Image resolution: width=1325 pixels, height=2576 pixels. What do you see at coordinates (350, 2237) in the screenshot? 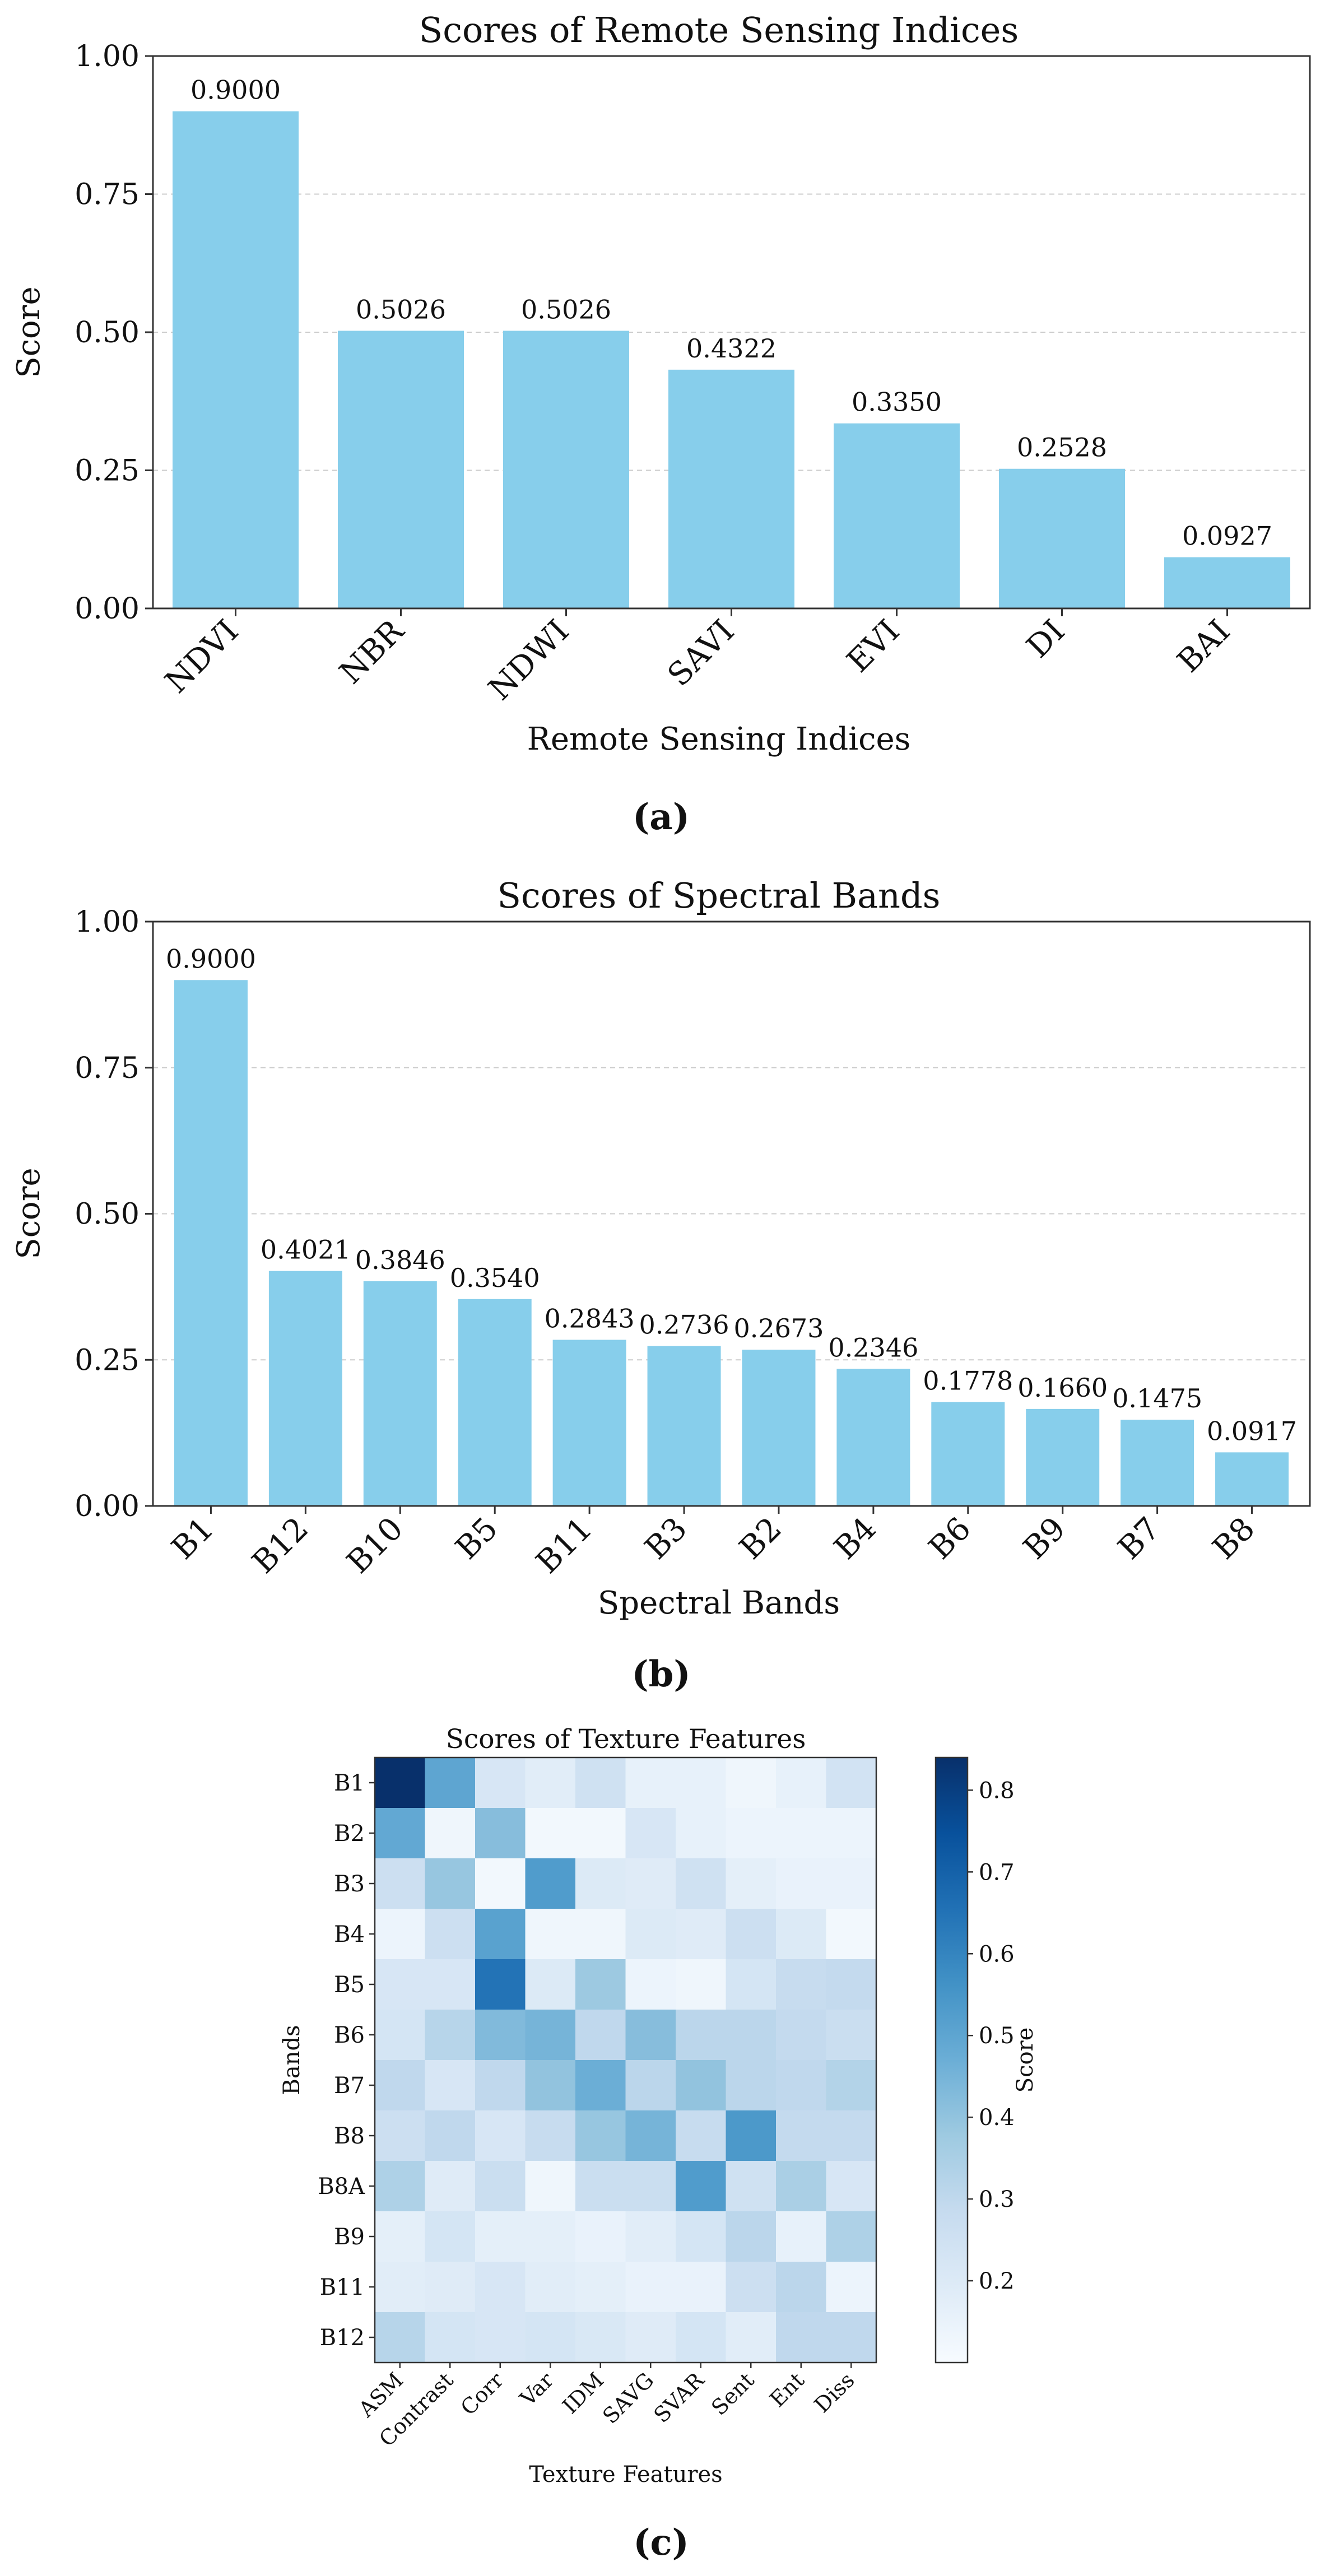
I see `heatmap-row-label: B9` at bounding box center [350, 2237].